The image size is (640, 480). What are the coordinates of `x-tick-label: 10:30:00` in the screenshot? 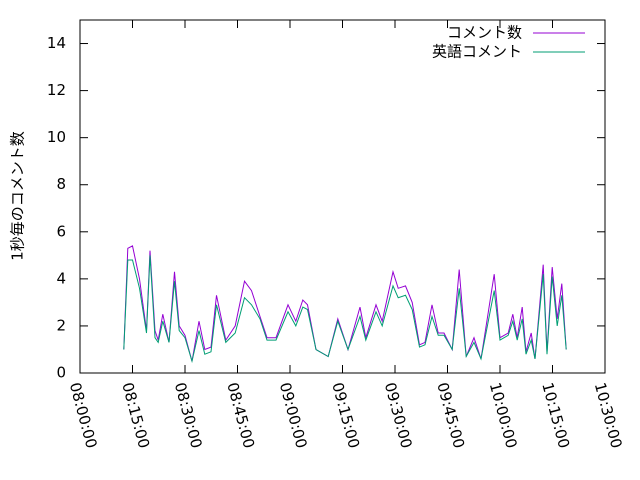 It's located at (608, 416).